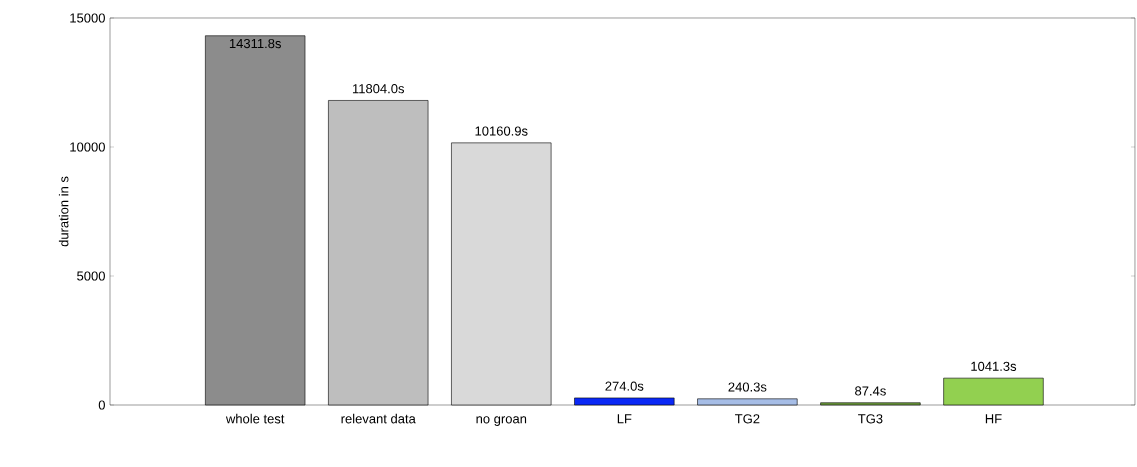  I want to click on data-label: 87.4s, so click(870, 391).